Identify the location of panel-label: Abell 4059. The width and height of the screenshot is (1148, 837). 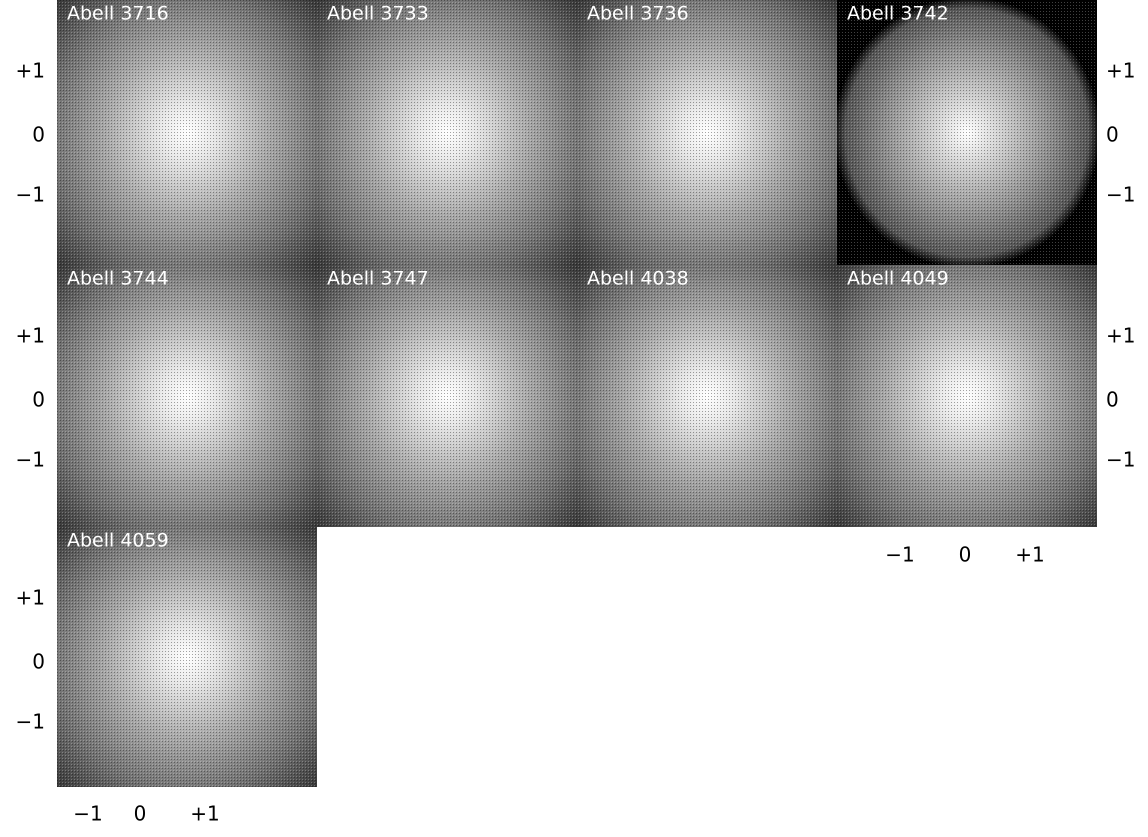
(118, 541).